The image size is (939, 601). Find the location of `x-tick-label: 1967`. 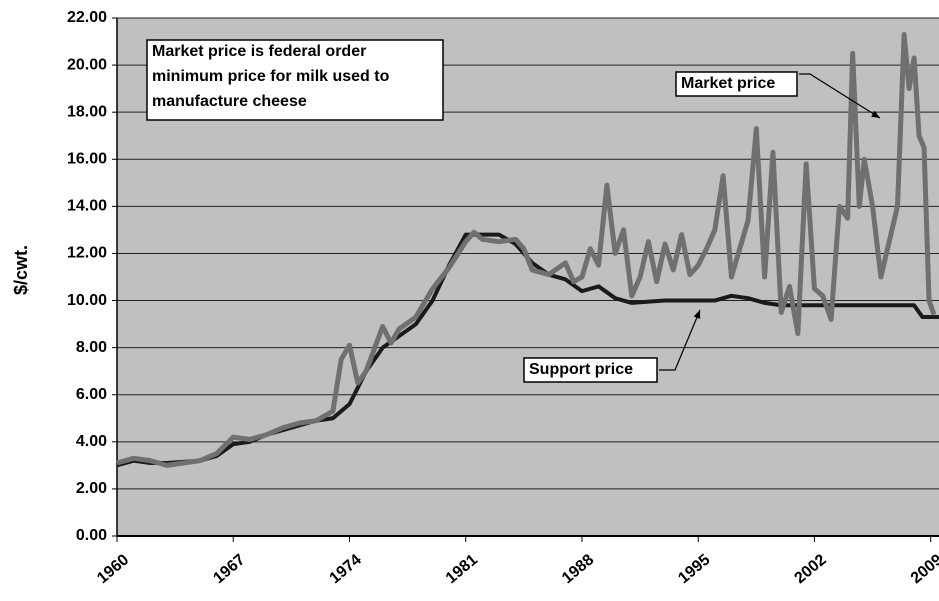

x-tick-label: 1967 is located at coordinates (229, 569).